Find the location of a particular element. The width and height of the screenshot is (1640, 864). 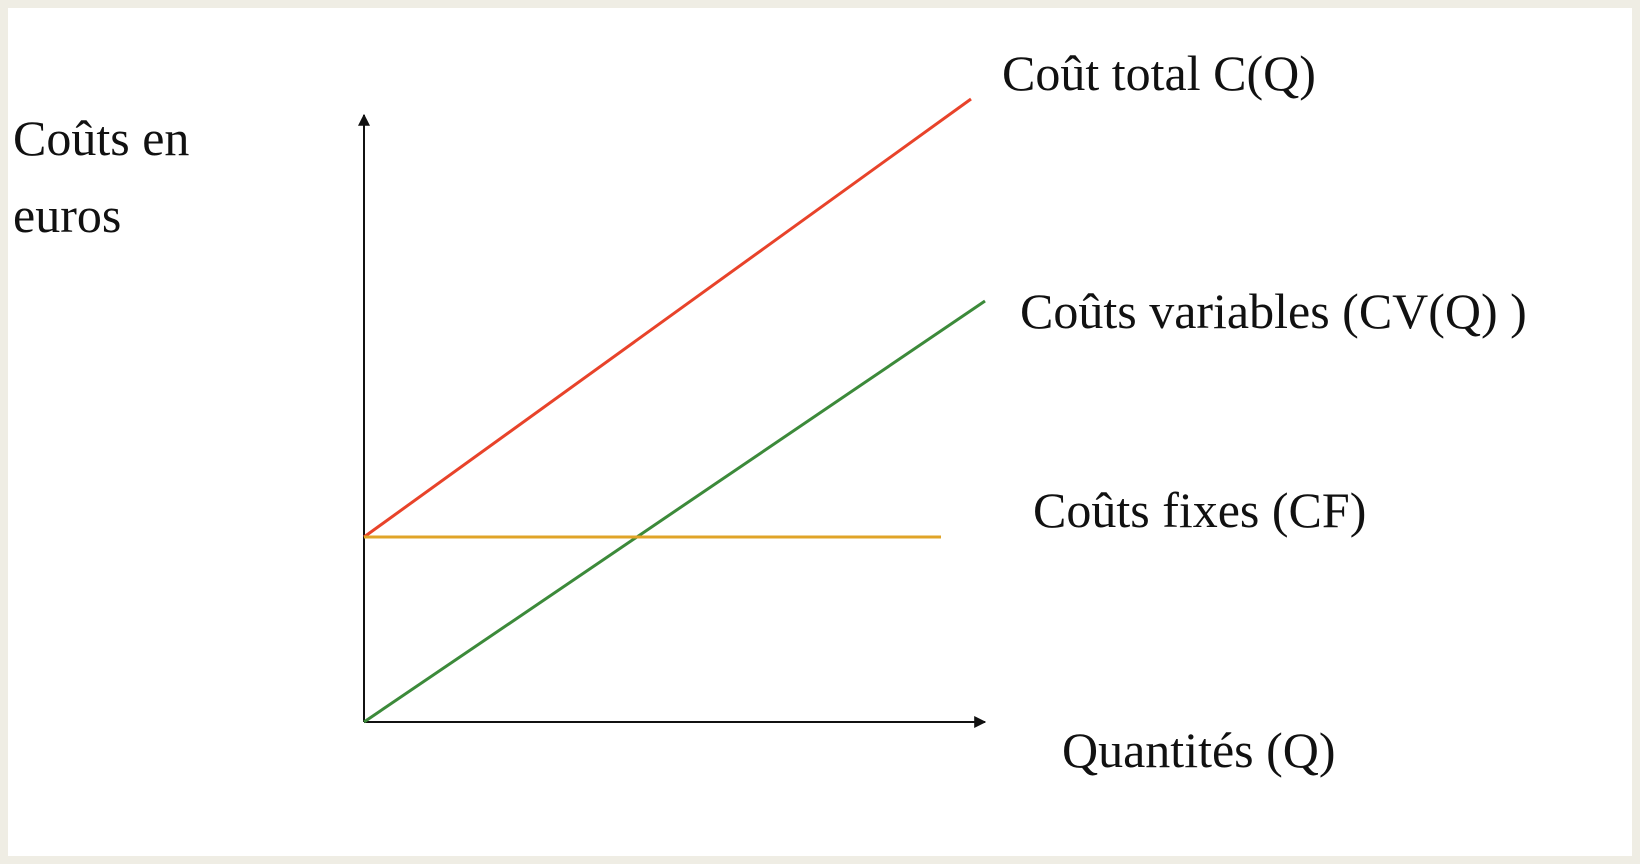

x-axis-label: Quantités (Q) is located at coordinates (1199, 750).